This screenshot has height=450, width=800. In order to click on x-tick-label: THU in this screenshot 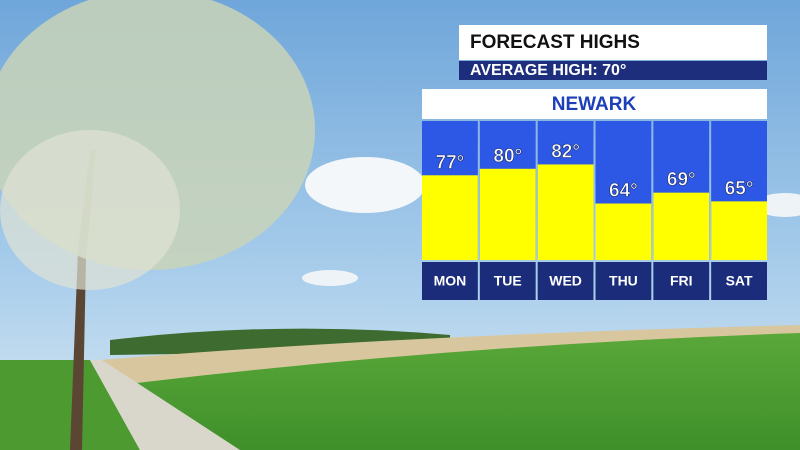, I will do `click(623, 281)`.